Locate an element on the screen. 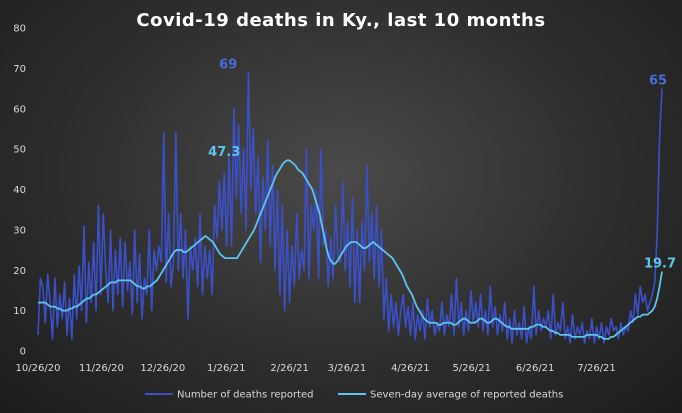 This screenshot has height=413, width=682. legend-label-deaths: Number of deaths reported is located at coordinates (245, 395).